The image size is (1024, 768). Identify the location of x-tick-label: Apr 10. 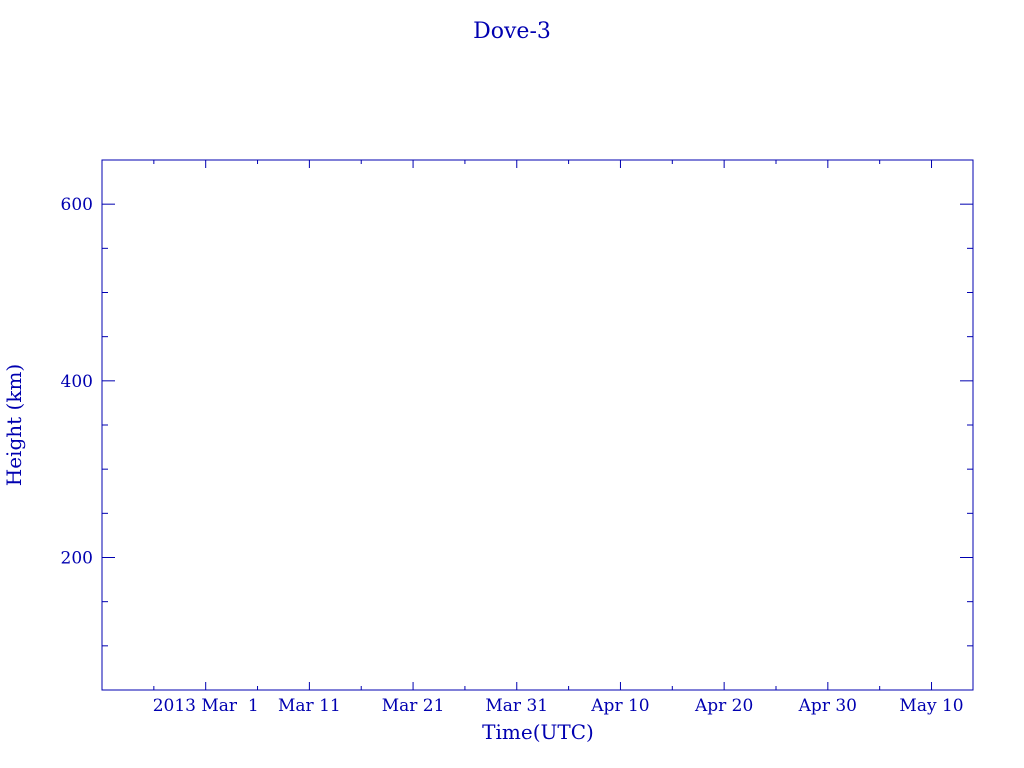
(619, 706).